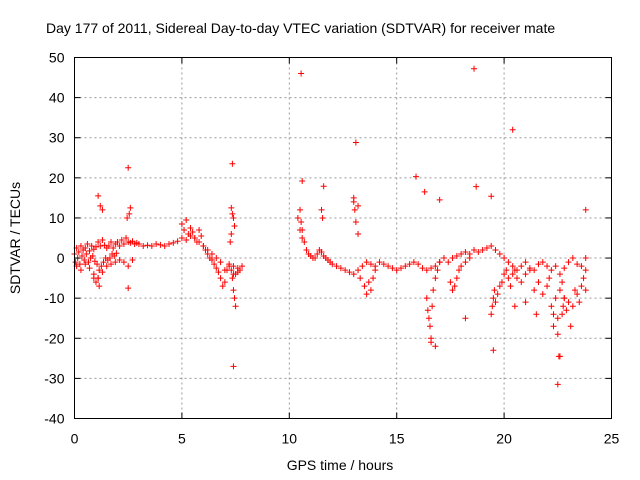 The width and height of the screenshot is (640, 480). What do you see at coordinates (57, 98) in the screenshot?
I see `y-tick-label: 40` at bounding box center [57, 98].